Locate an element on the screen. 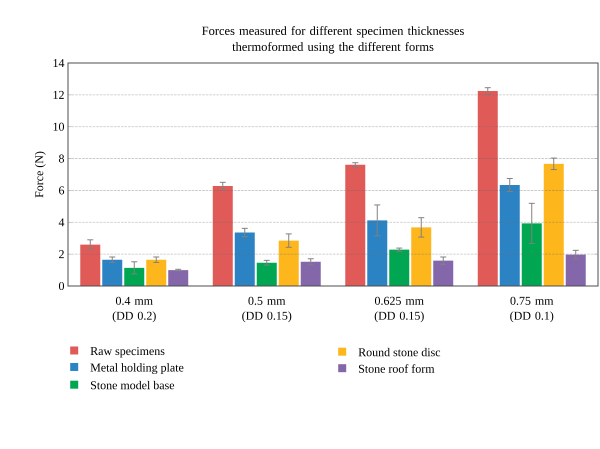 The height and width of the screenshot is (449, 600). x-tick-label: 0.625 mm (DD 0.15) is located at coordinates (399, 309).